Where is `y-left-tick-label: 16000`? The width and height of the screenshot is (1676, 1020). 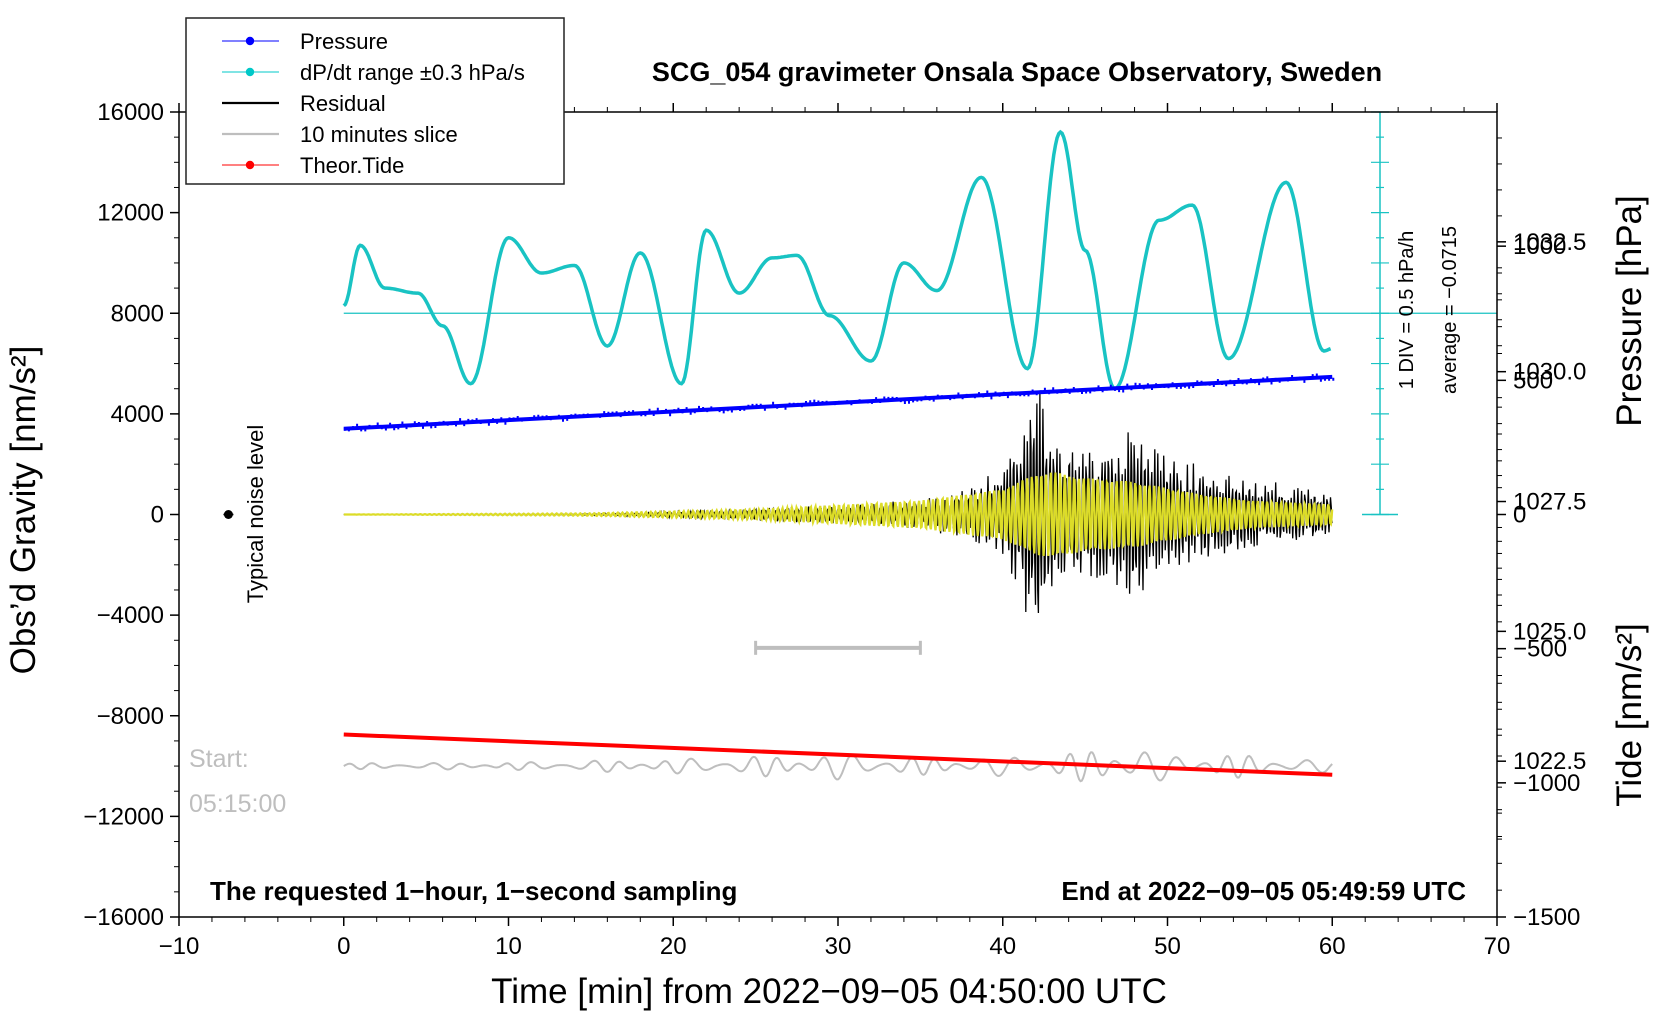 y-left-tick-label: 16000 is located at coordinates (130, 112).